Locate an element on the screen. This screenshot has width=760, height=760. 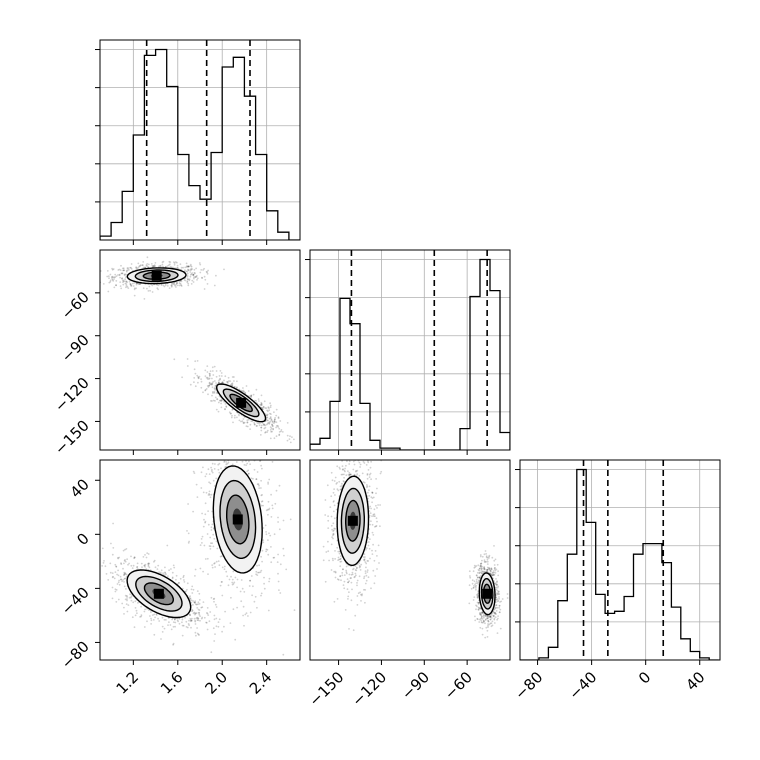
density-peak is located at coordinates (241, 402).